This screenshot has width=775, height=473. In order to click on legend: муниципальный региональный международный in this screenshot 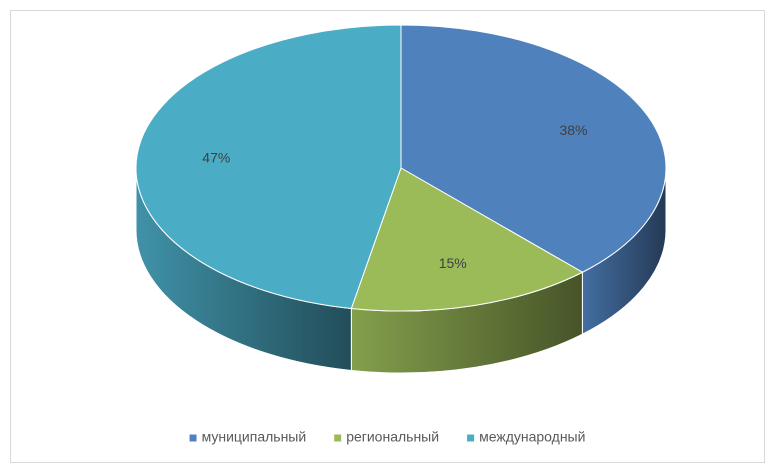, I will do `click(387, 437)`.